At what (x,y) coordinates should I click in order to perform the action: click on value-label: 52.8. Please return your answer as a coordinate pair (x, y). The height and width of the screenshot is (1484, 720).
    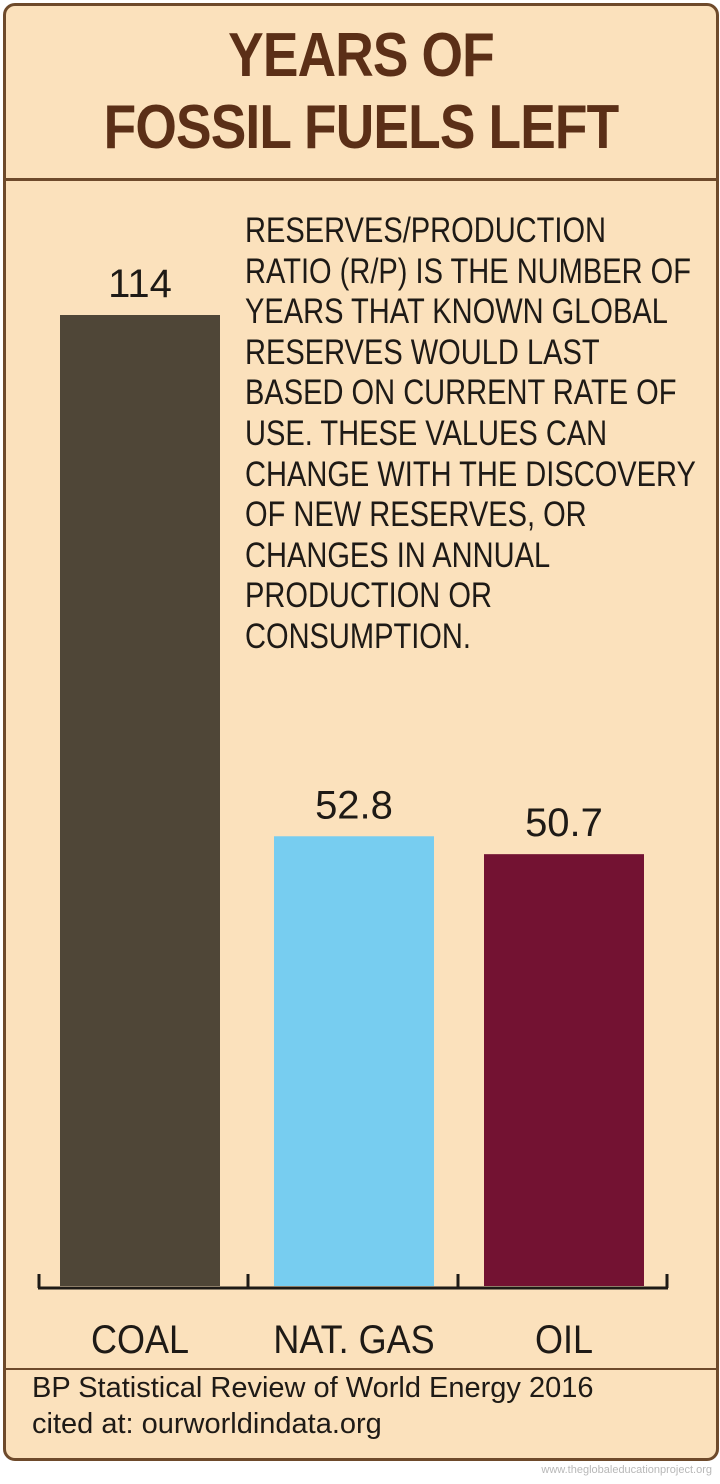
    Looking at the image, I should click on (354, 805).